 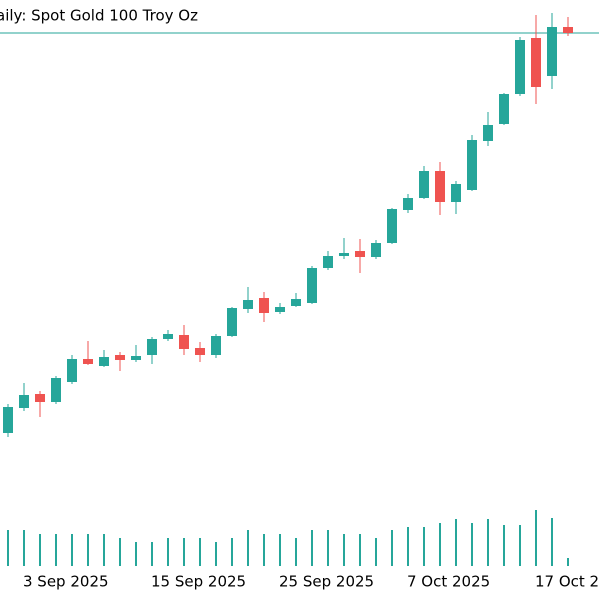 What do you see at coordinates (99, 16) in the screenshot?
I see `chart-title: aily: Spot Gold 100 Troy Oz` at bounding box center [99, 16].